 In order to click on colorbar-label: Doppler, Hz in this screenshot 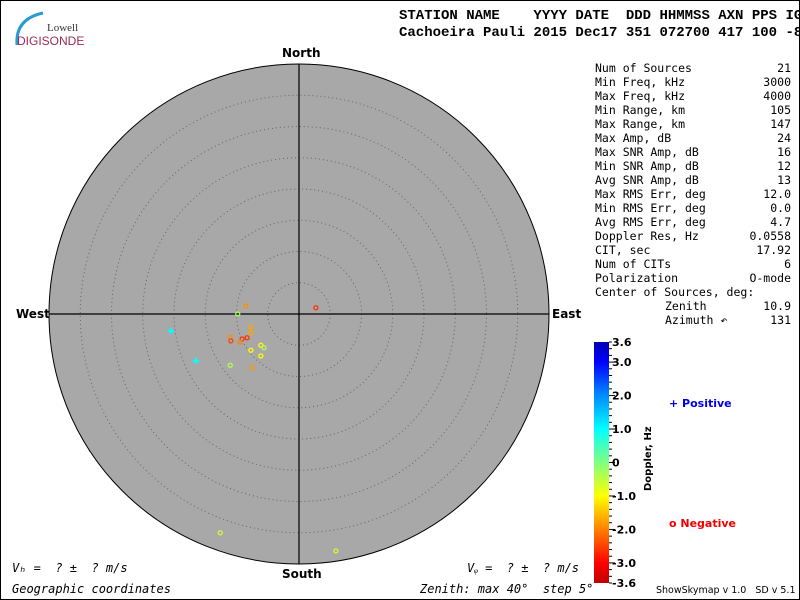, I will do `click(648, 458)`.